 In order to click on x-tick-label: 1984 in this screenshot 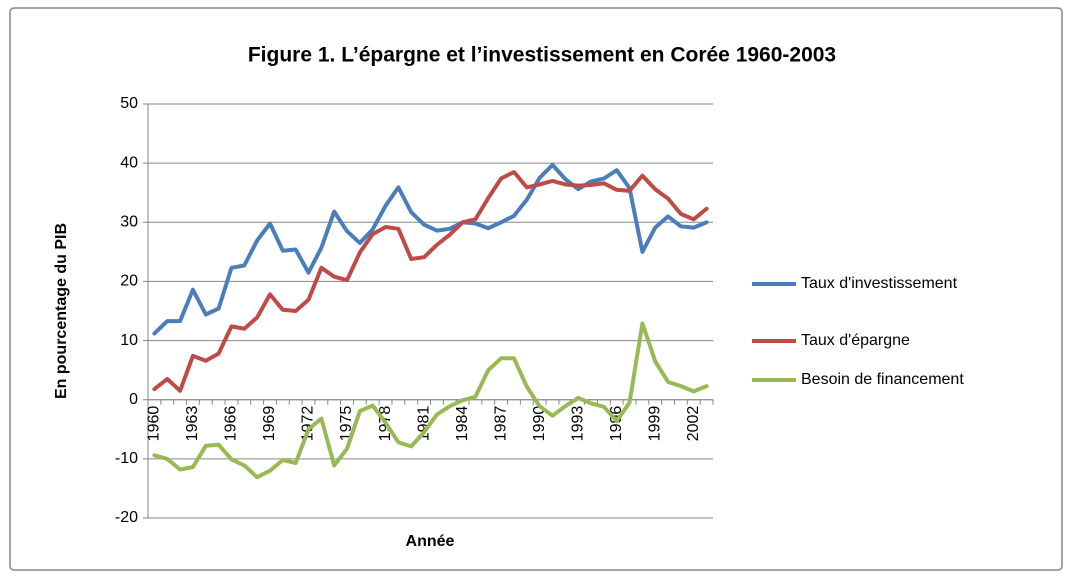, I will do `click(462, 424)`.